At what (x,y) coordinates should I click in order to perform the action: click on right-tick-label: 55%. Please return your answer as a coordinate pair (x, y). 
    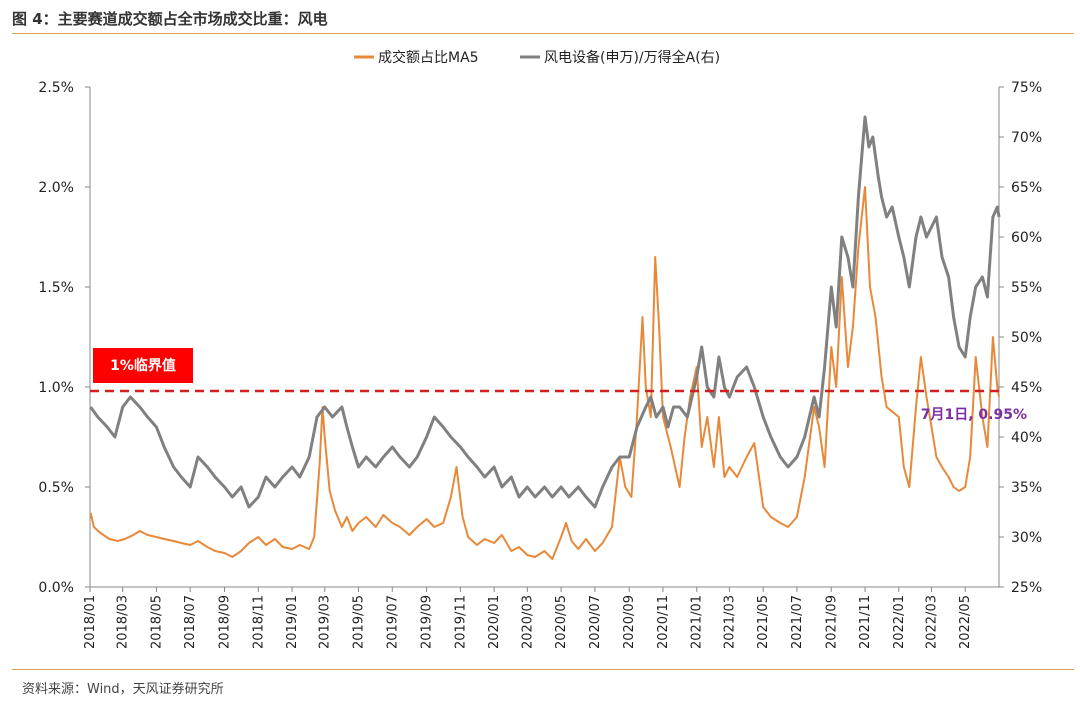
    Looking at the image, I should click on (1026, 288).